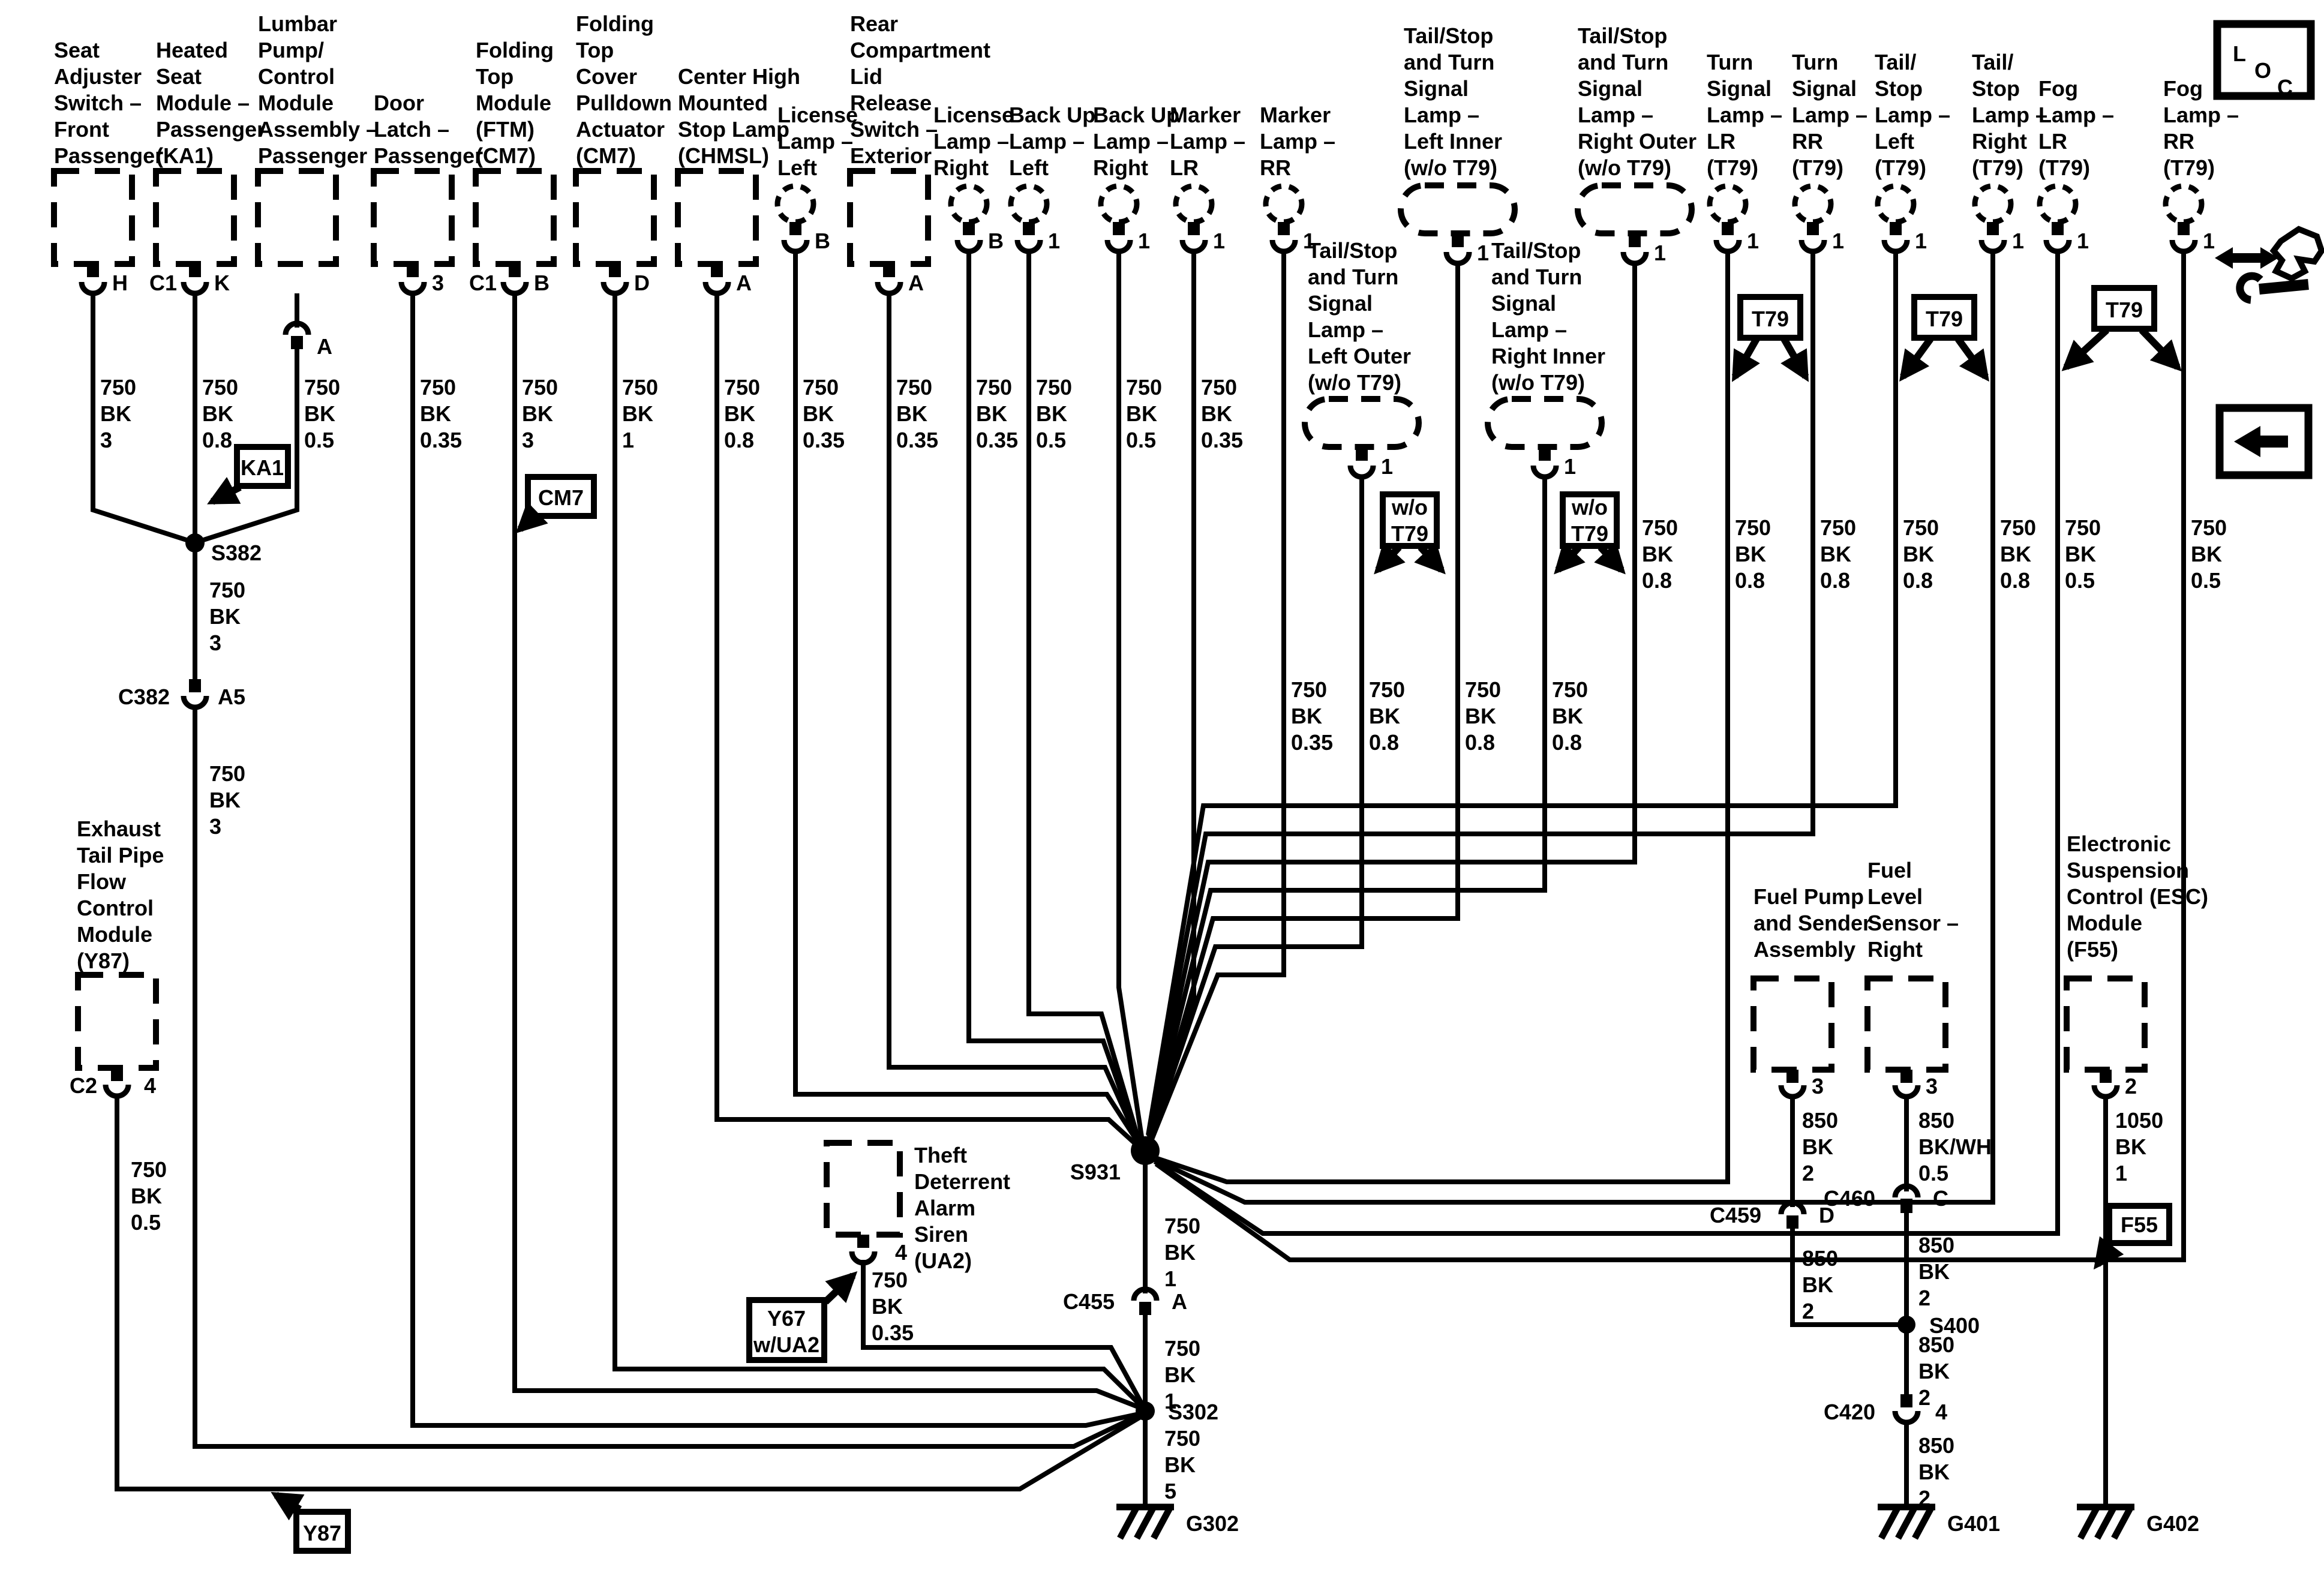 The width and height of the screenshot is (2324, 1573). What do you see at coordinates (1015, 720) in the screenshot?
I see `wire-rear-lid` at bounding box center [1015, 720].